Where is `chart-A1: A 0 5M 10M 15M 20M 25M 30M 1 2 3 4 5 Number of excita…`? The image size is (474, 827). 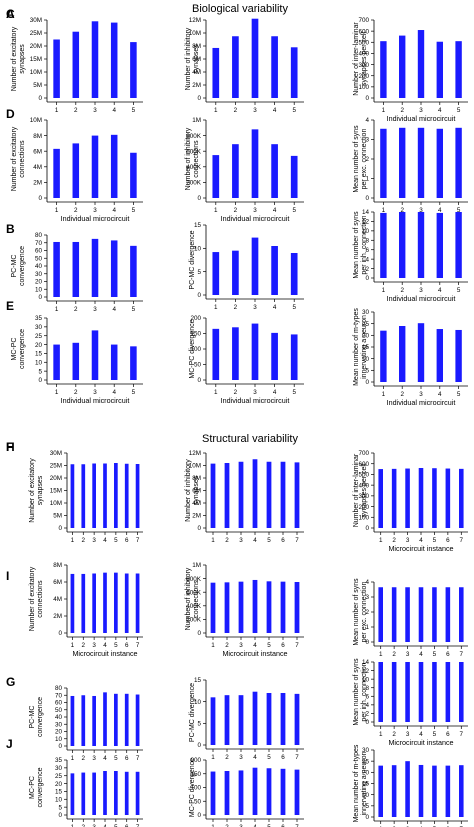
chart-A1: A 0 5M 10M 15M 20M 25M 30M 1 2 3 4 5 Number of excita… is located at coordinates (74, 60).